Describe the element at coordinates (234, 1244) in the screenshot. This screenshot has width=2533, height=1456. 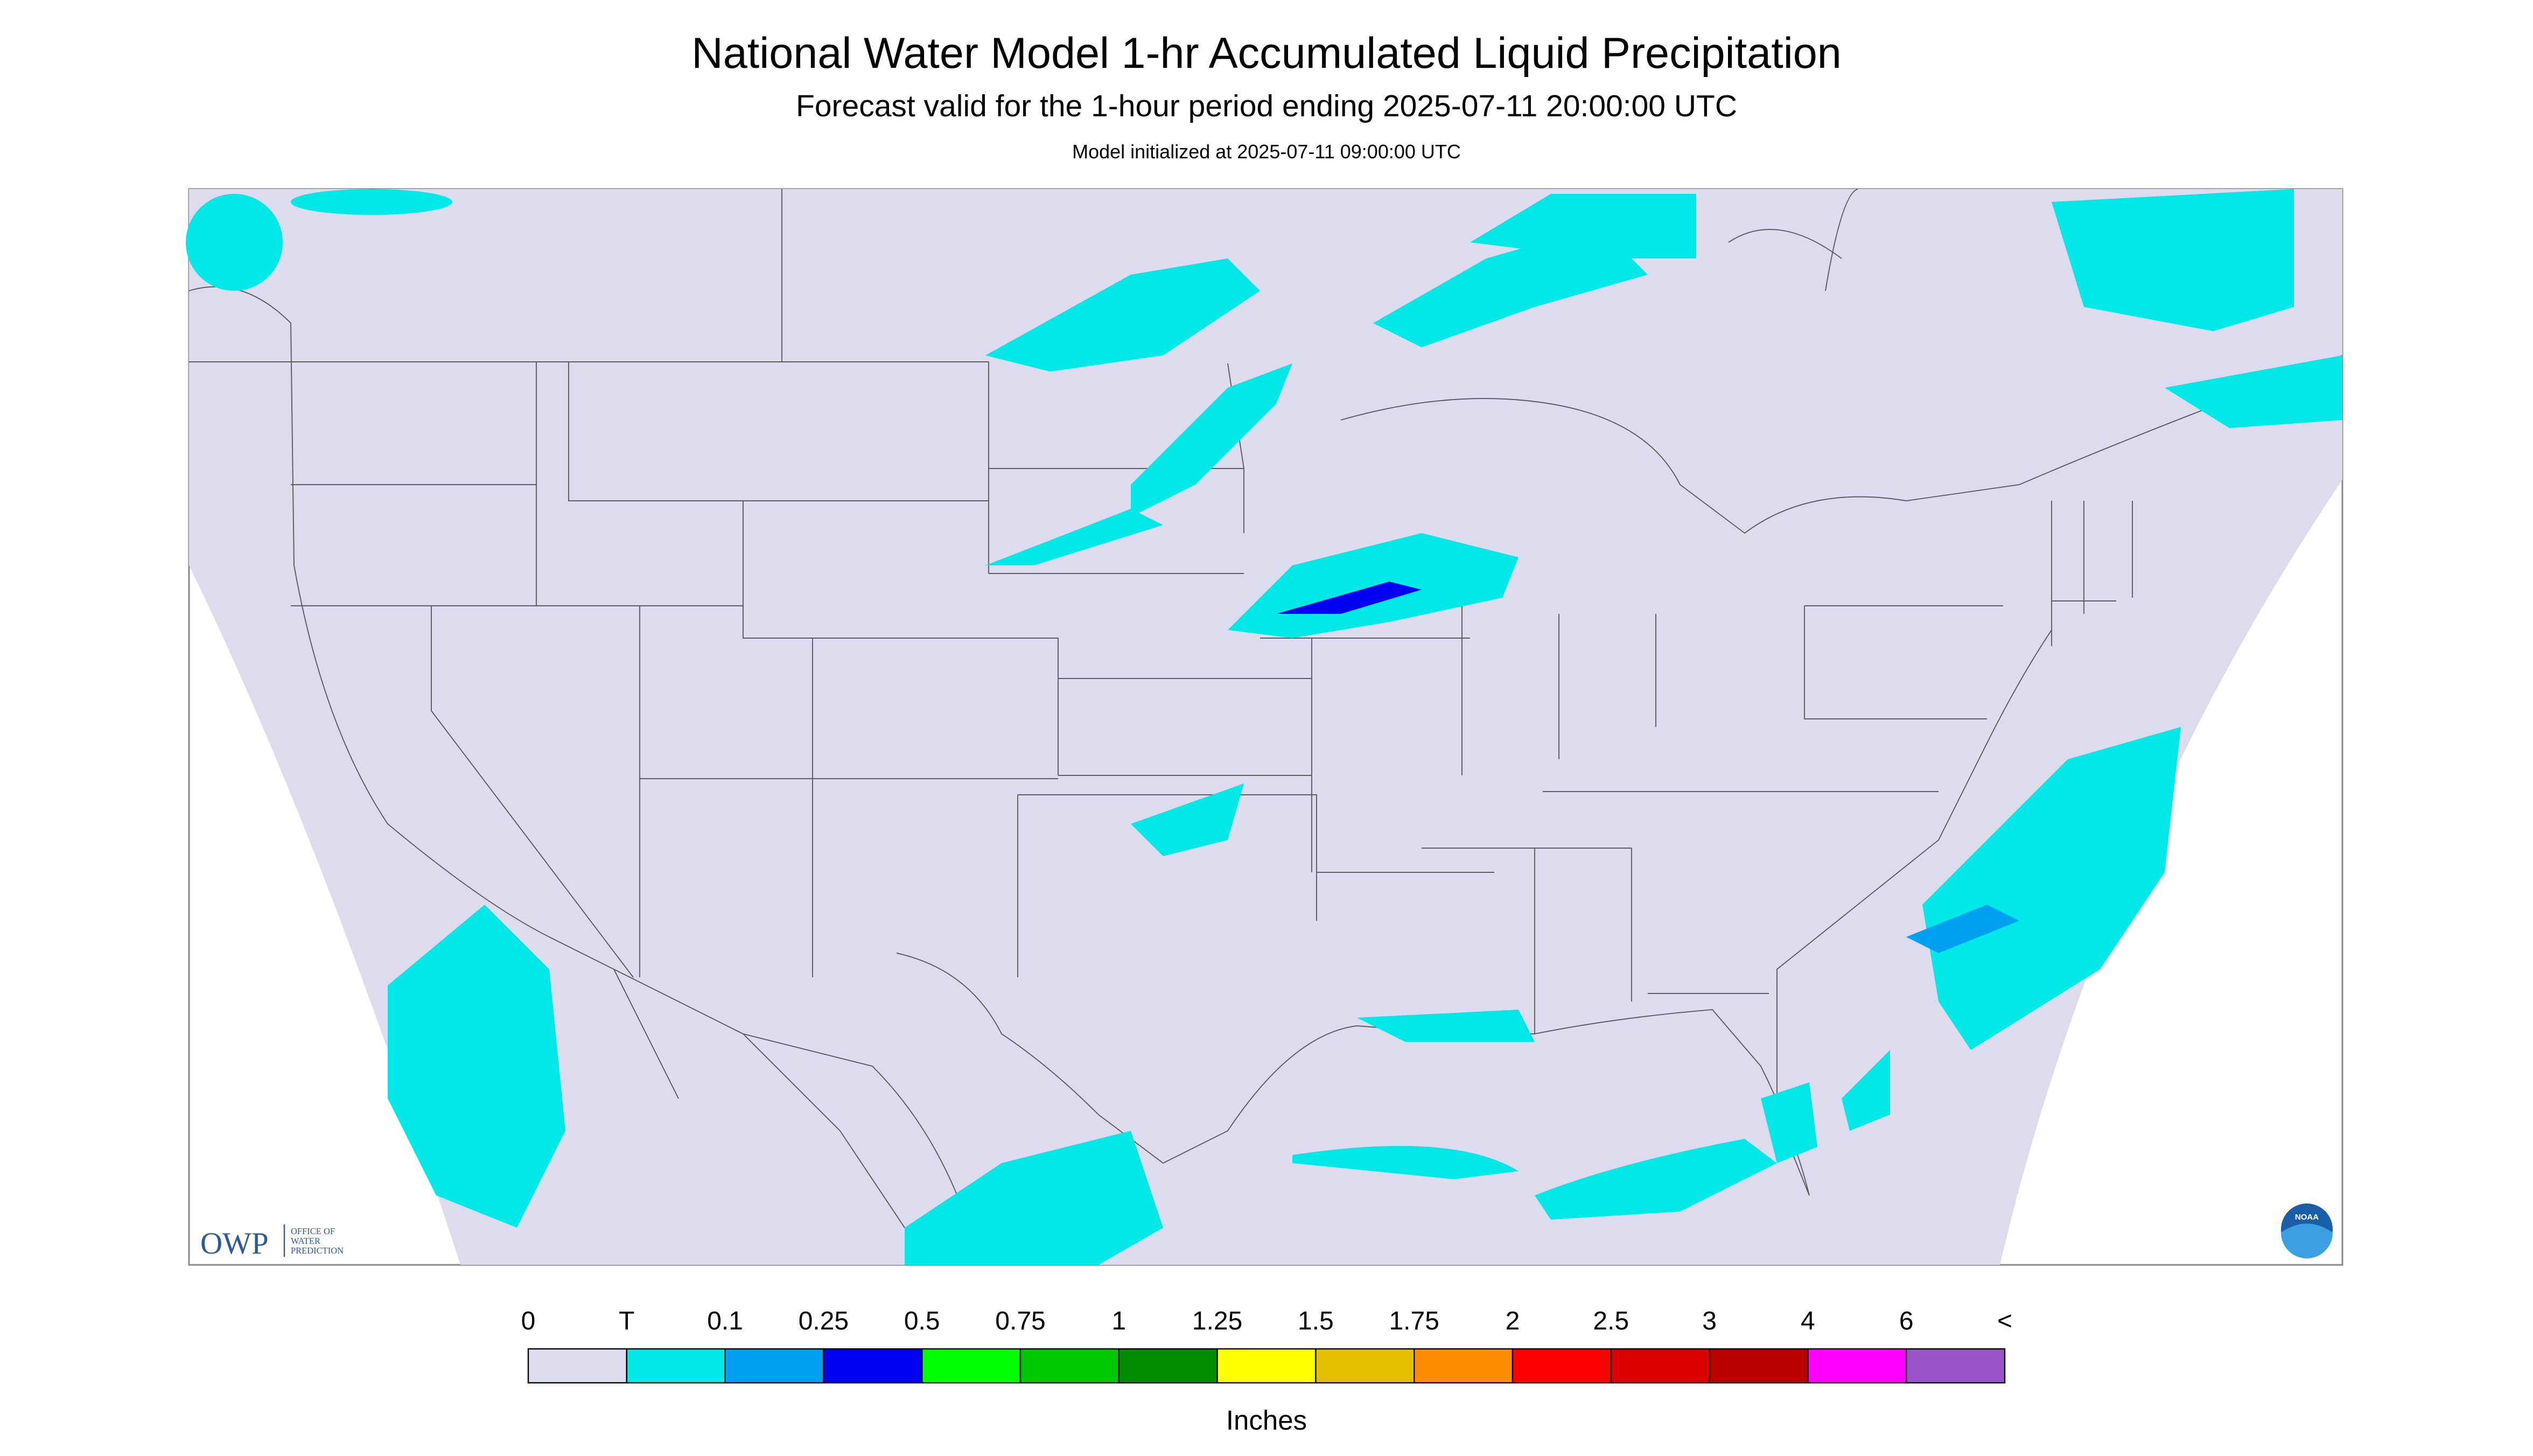
I see `owp-logo-text: OWP` at that location.